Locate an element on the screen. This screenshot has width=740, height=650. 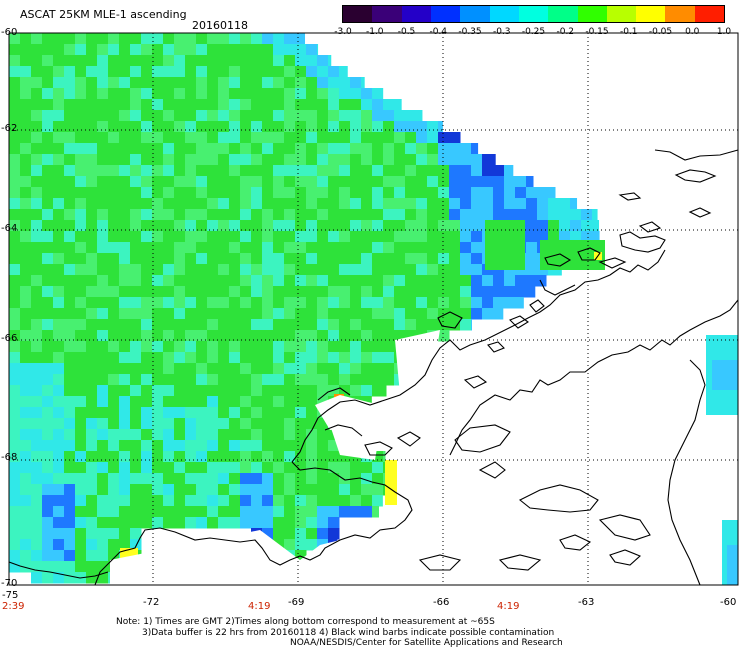
lon-label-75: -75 is located at coordinates (10, 595).